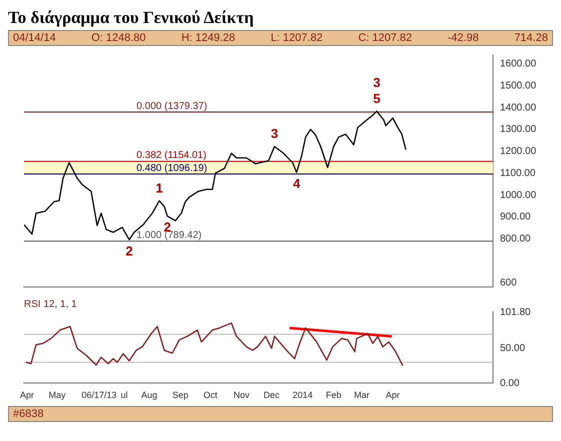 This screenshot has width=561, height=441. What do you see at coordinates (172, 168) in the screenshot?
I see `ref-line-label: 0.480 (1096.19)` at bounding box center [172, 168].